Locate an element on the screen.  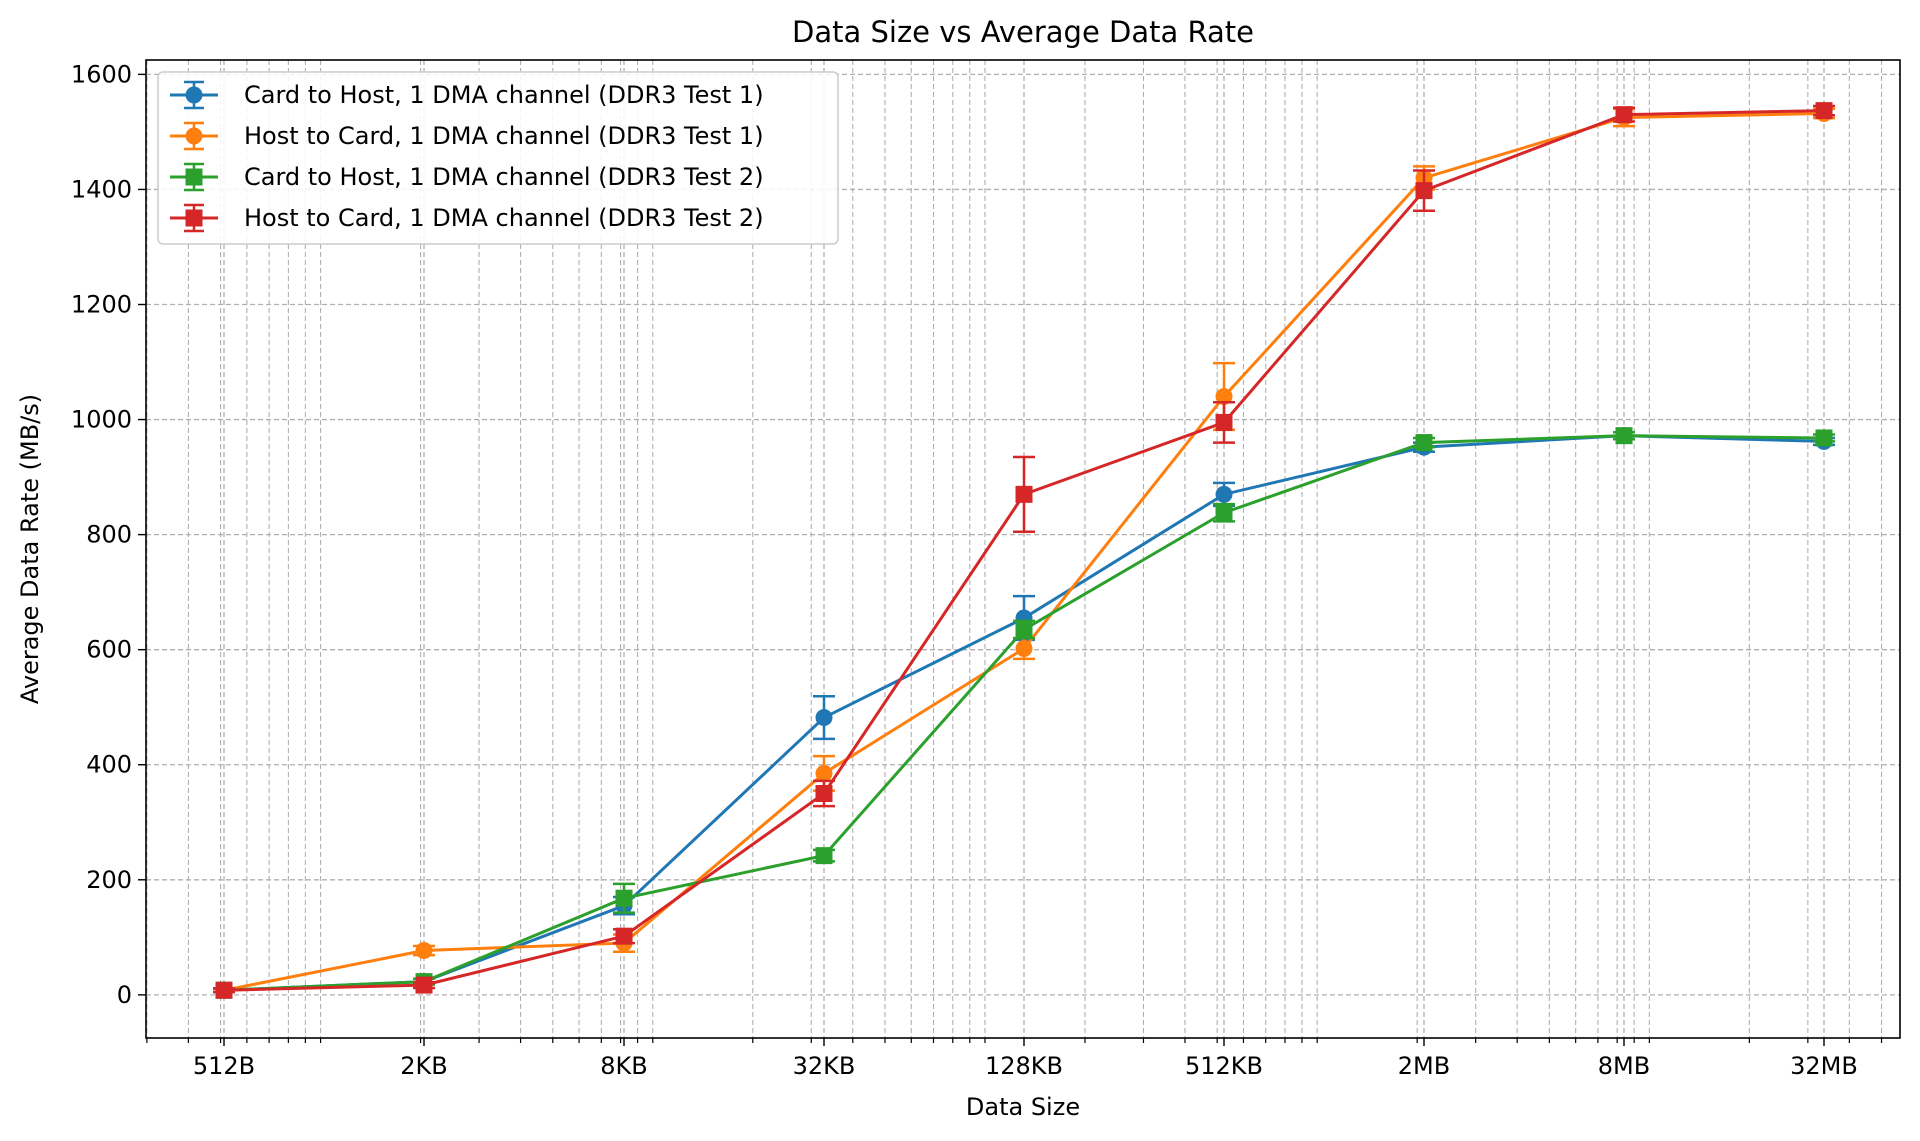
legend-box is located at coordinates (498, 158).